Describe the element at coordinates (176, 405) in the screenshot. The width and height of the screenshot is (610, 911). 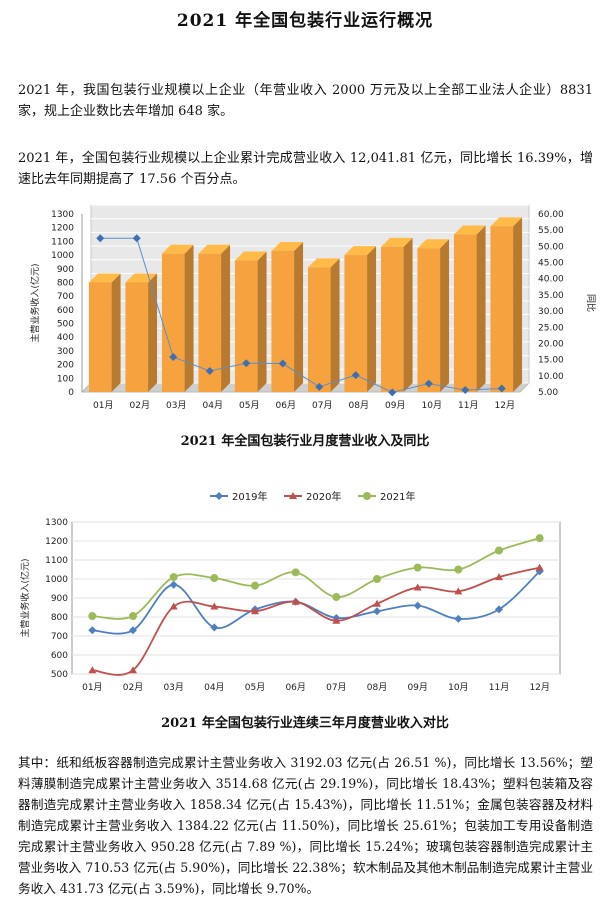
I see `chart1-x-tick-label: 03月` at that location.